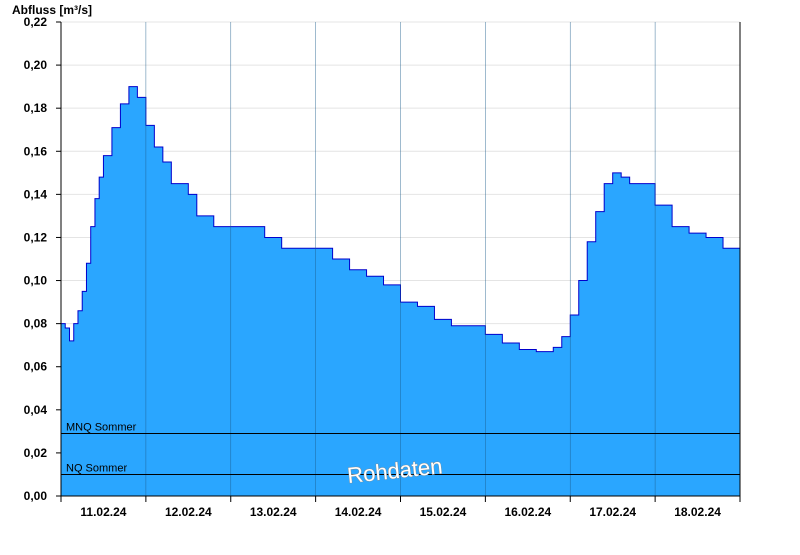 The width and height of the screenshot is (800, 555). What do you see at coordinates (36, 237) in the screenshot?
I see `y-tick-label: 0,12` at bounding box center [36, 237].